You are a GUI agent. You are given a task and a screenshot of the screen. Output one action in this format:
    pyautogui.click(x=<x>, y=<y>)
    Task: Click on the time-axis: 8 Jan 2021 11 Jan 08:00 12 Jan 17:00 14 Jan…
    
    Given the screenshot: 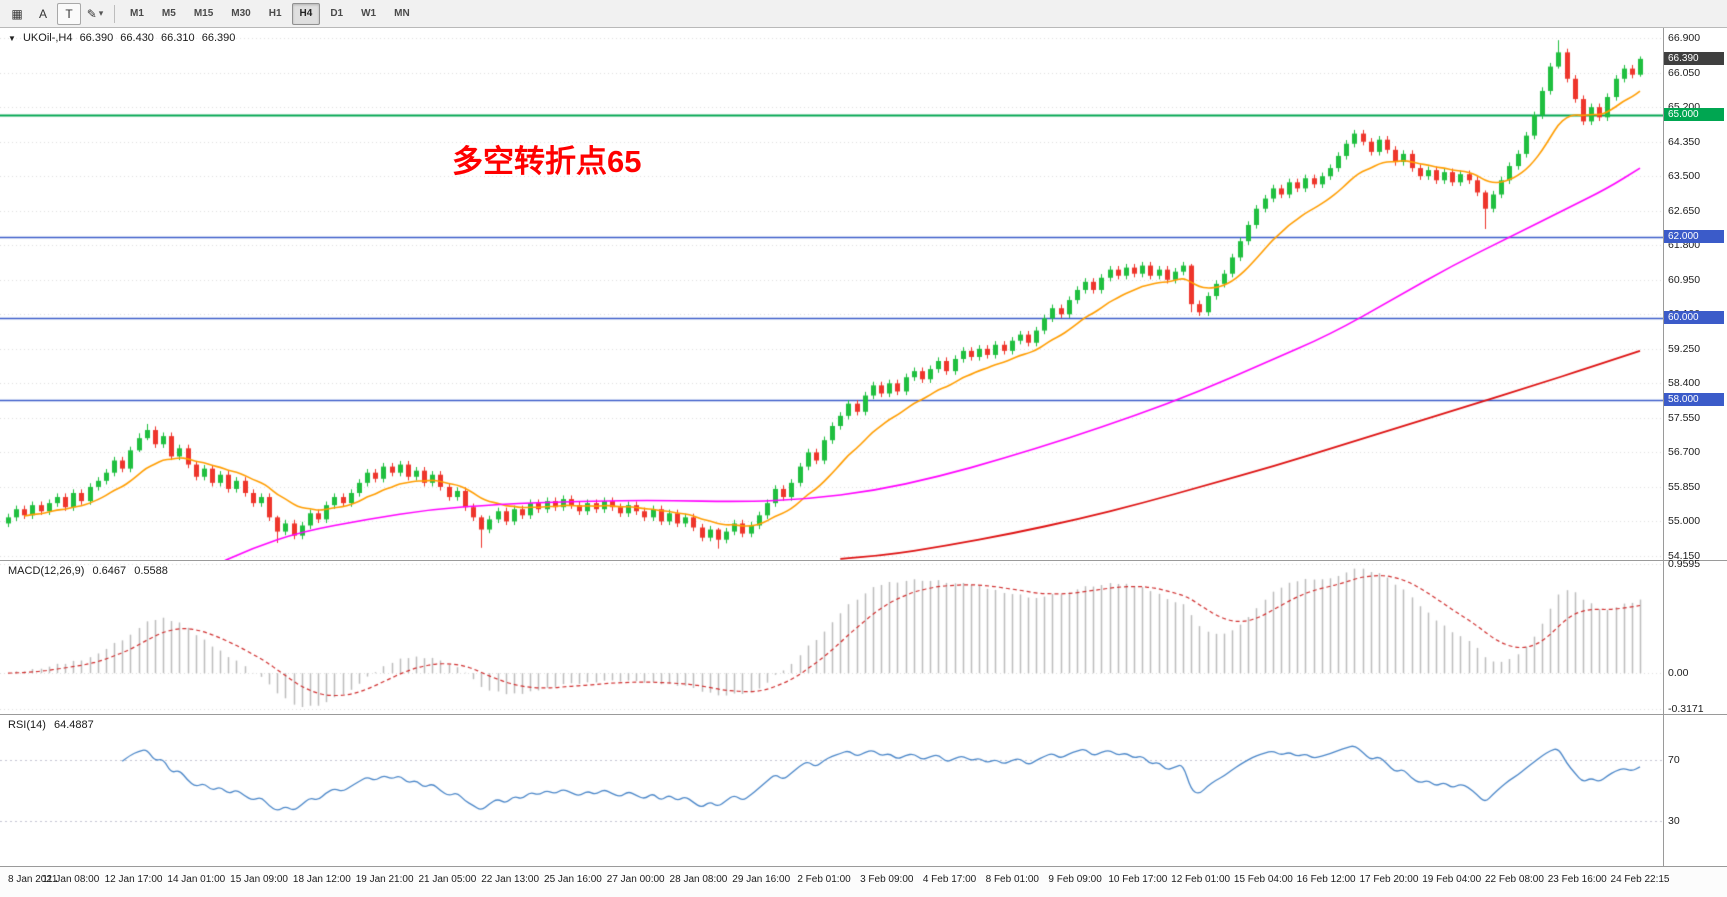 What is the action you would take?
    pyautogui.click(x=863, y=882)
    